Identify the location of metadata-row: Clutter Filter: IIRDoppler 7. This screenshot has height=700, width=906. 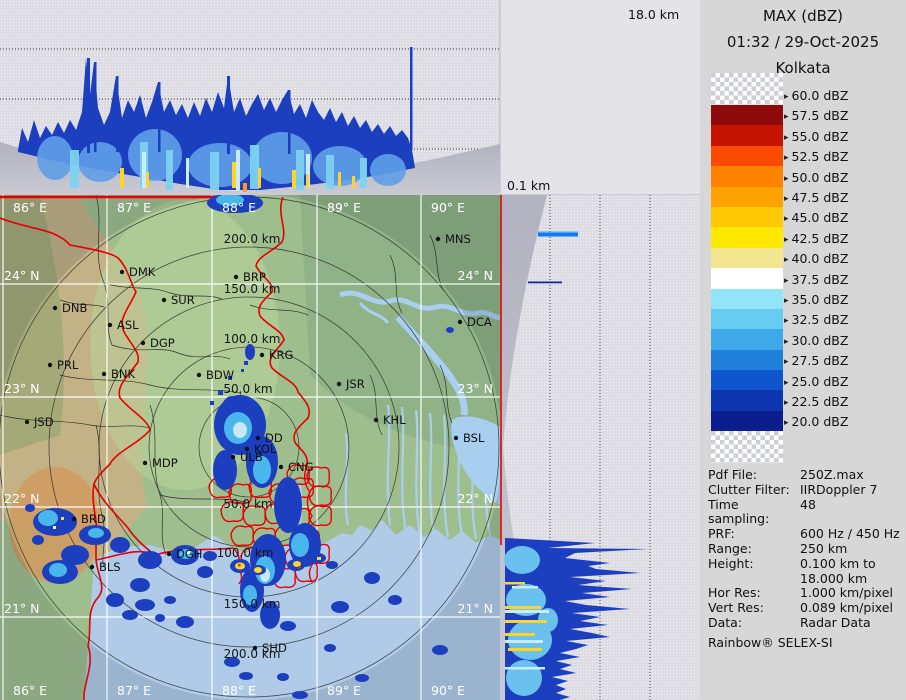
(793, 489).